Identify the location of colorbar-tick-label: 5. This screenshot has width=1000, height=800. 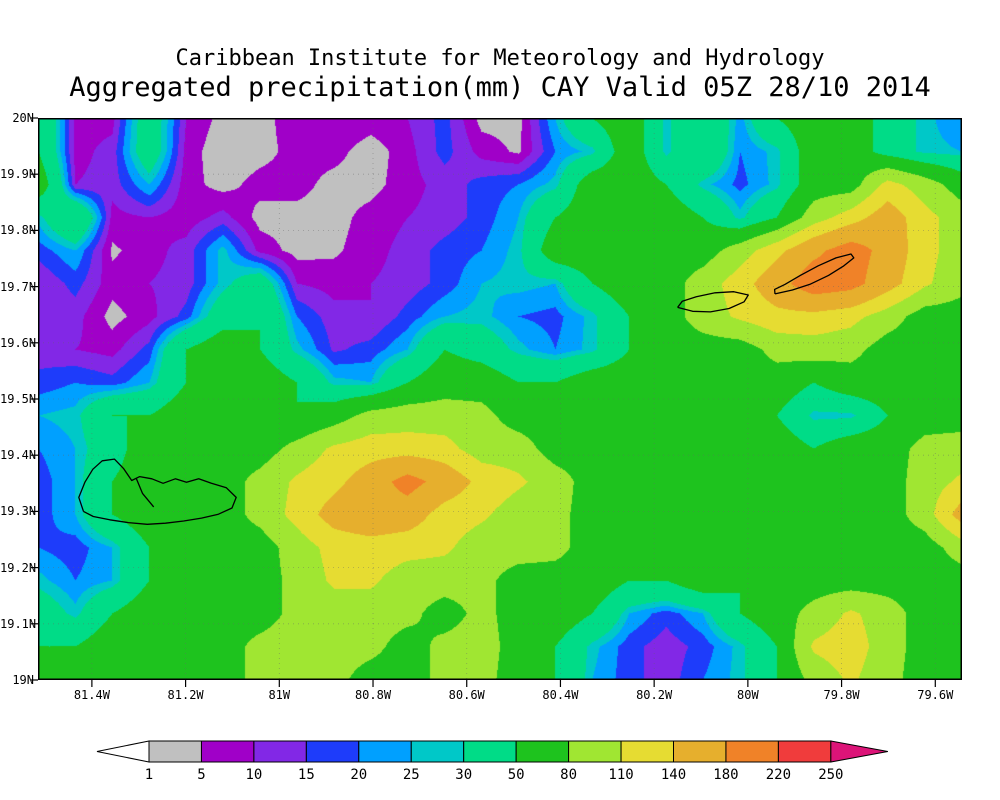
(201, 775).